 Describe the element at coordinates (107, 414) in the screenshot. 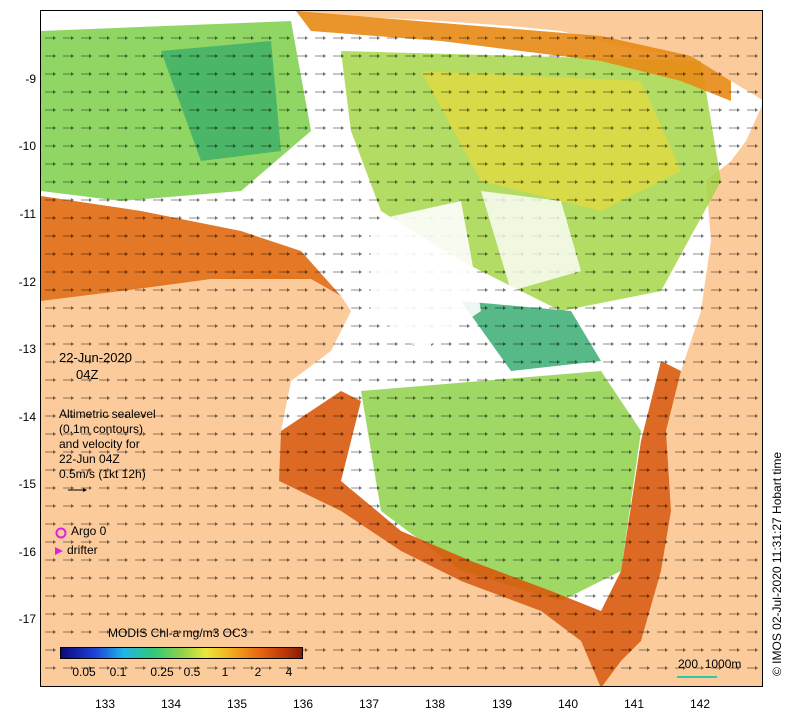

I see `legend-line: Altimetric sealevel` at that location.